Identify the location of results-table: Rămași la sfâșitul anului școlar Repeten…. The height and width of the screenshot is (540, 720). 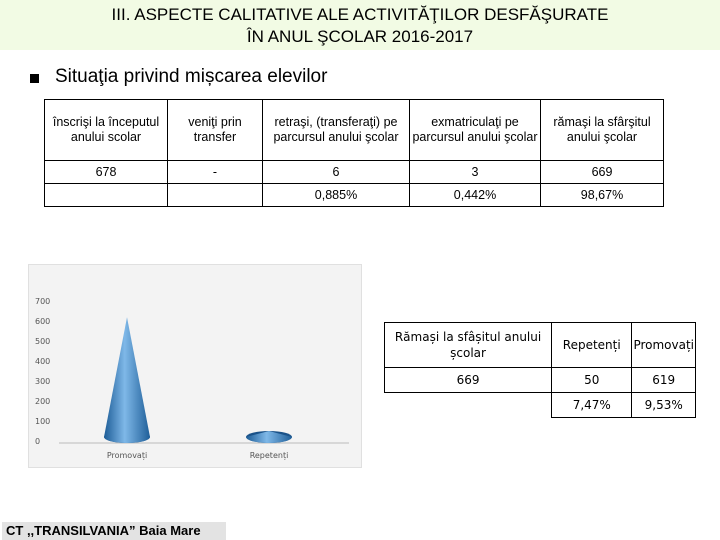
(539, 370).